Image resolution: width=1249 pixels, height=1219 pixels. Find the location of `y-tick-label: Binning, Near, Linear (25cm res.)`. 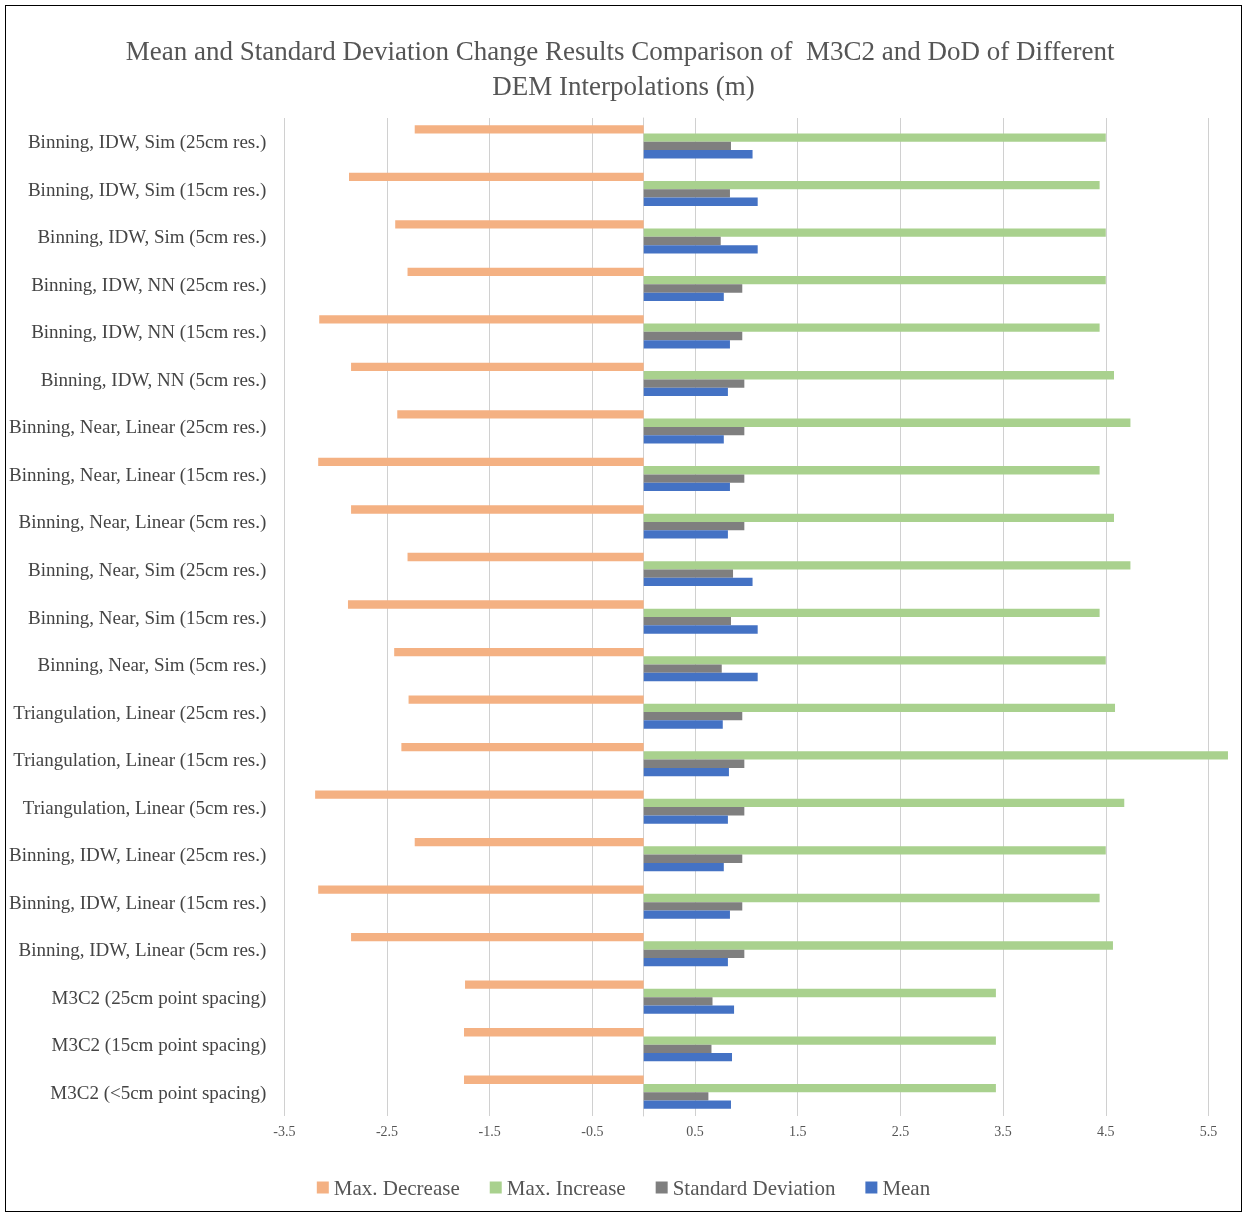

y-tick-label: Binning, Near, Linear (25cm res.) is located at coordinates (138, 427).